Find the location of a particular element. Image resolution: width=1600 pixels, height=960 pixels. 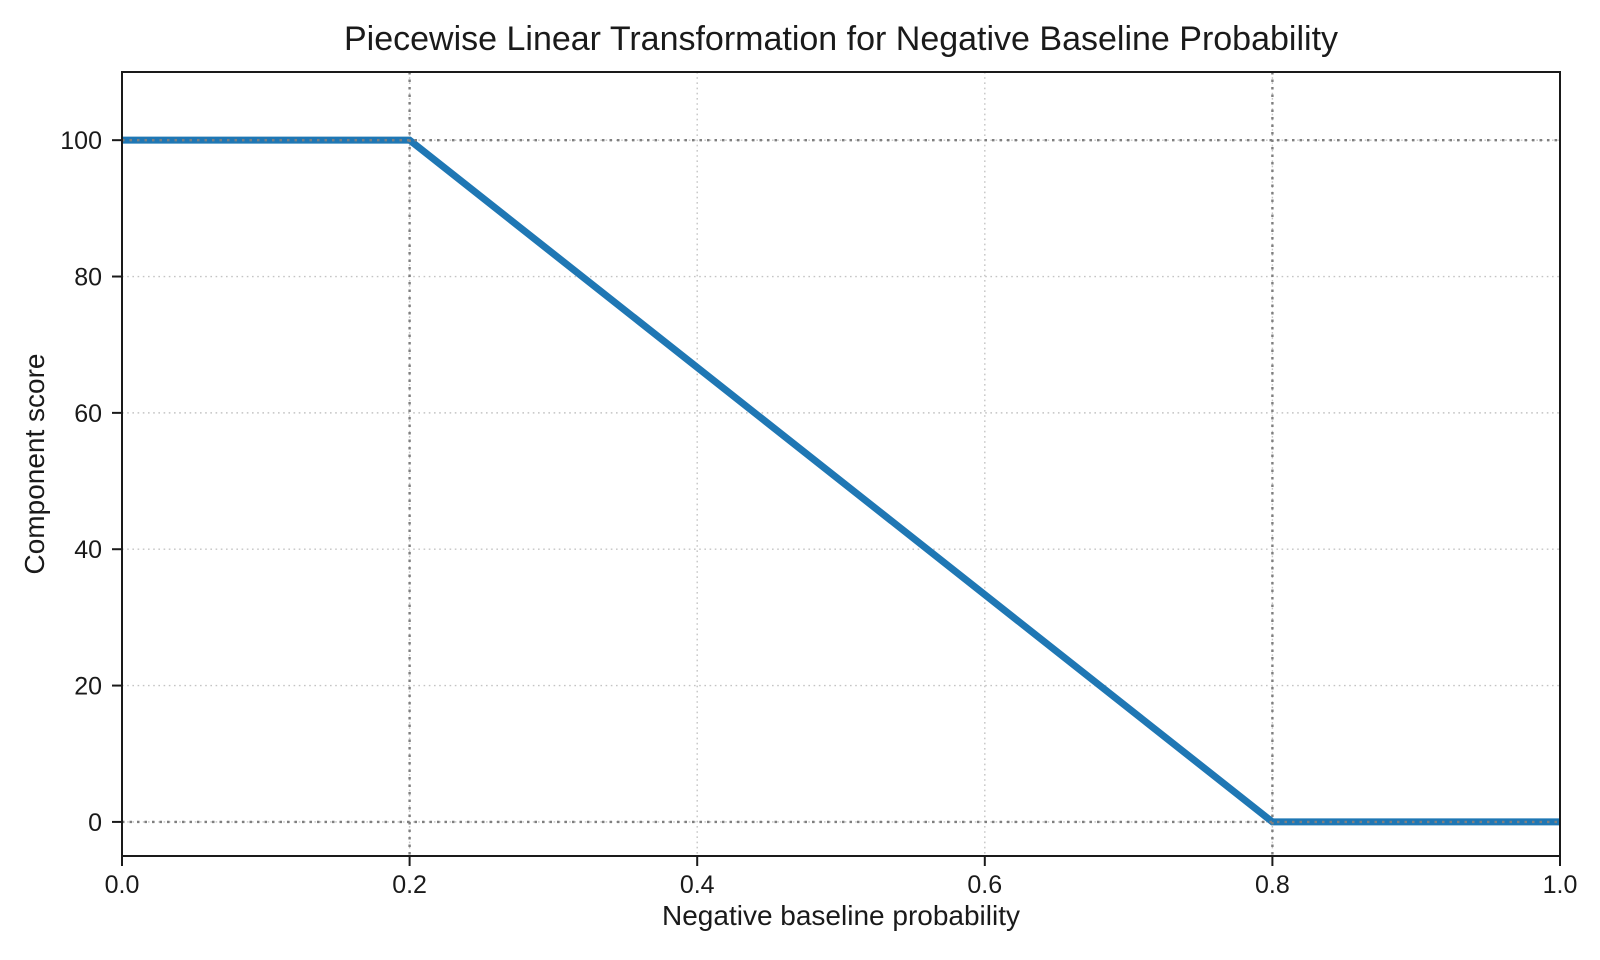

y-tick-label: 80 is located at coordinates (88, 278).